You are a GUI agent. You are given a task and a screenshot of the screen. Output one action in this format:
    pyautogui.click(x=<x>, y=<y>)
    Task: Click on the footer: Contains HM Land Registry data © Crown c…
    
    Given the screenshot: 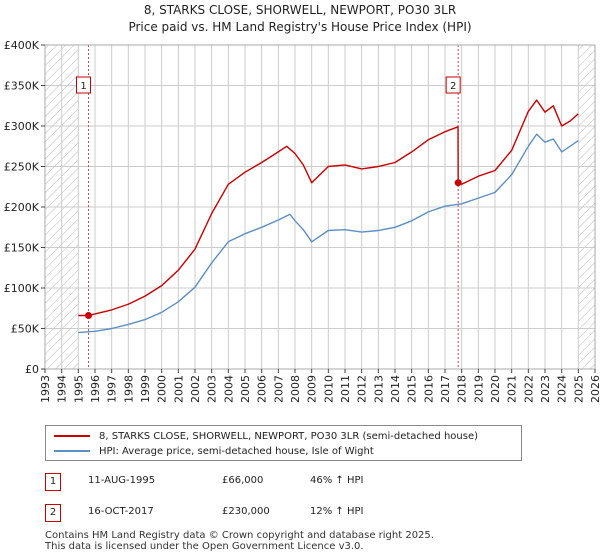 What is the action you would take?
    pyautogui.click(x=239, y=541)
    